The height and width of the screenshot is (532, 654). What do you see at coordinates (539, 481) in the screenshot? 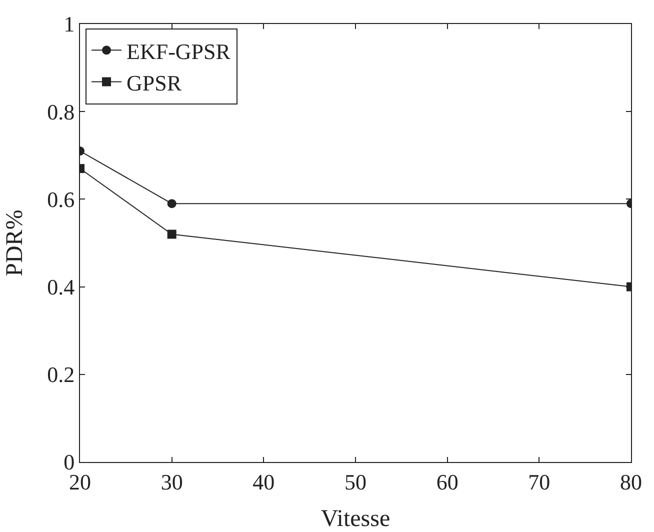
I see `x-tick-label: 70` at bounding box center [539, 481].